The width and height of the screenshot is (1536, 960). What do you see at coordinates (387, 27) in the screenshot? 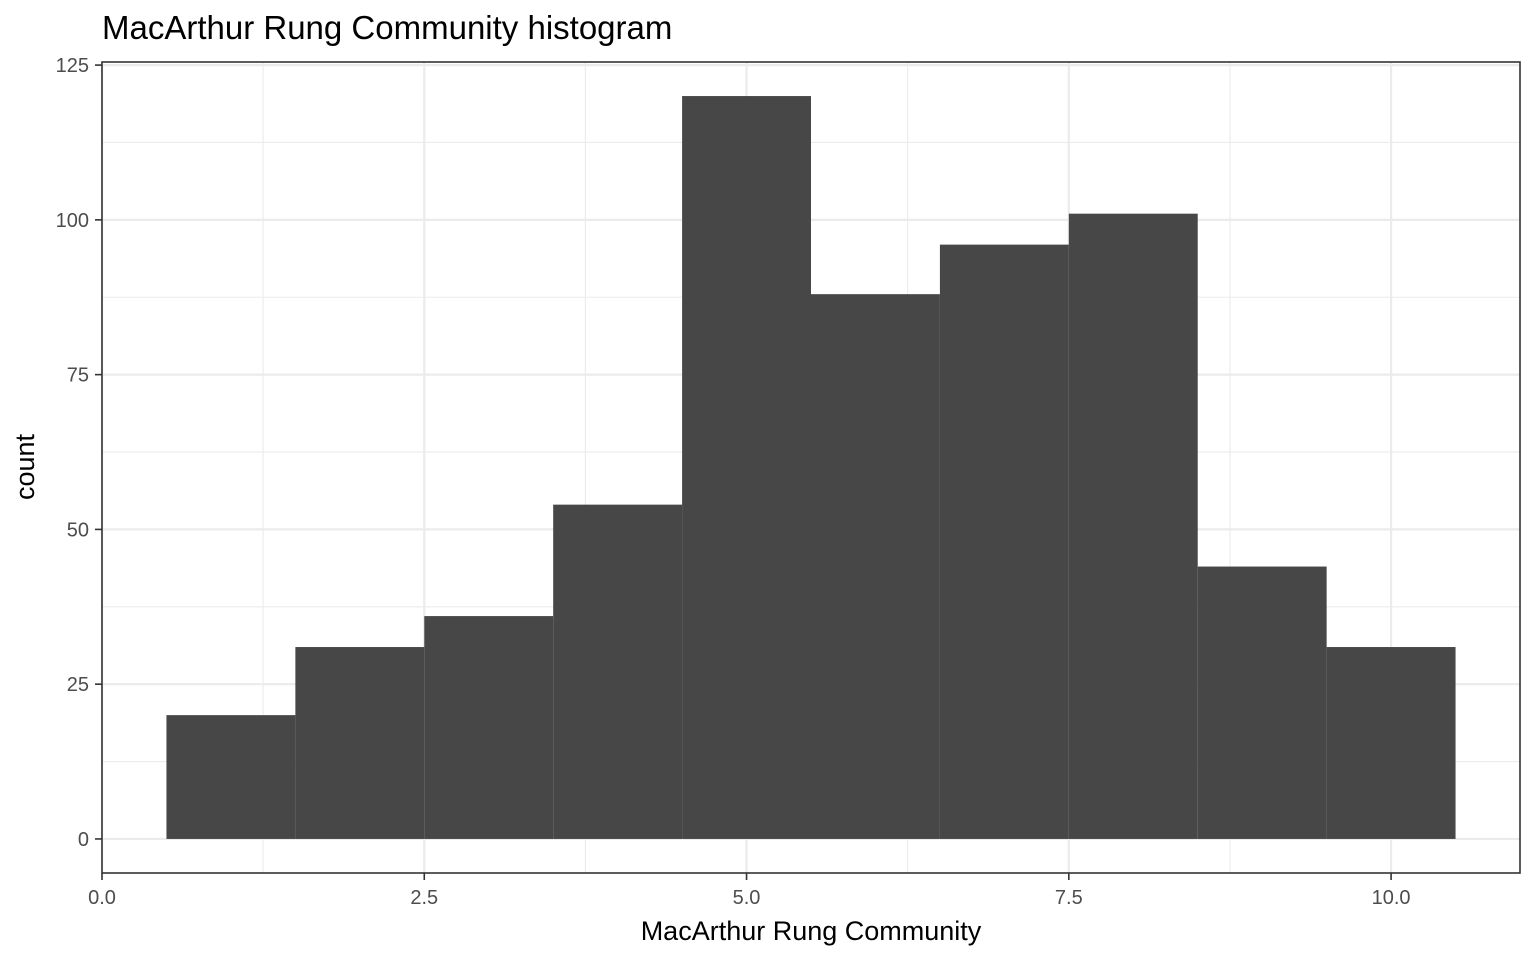
I see `chart-title: MacArthur Rung Community histogram` at bounding box center [387, 27].